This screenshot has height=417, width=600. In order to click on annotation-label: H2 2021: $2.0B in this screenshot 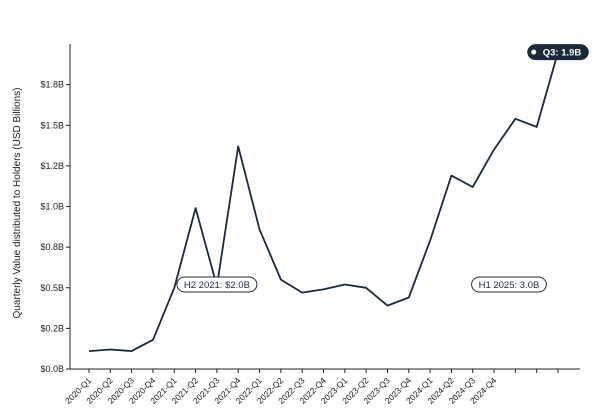, I will do `click(217, 284)`.